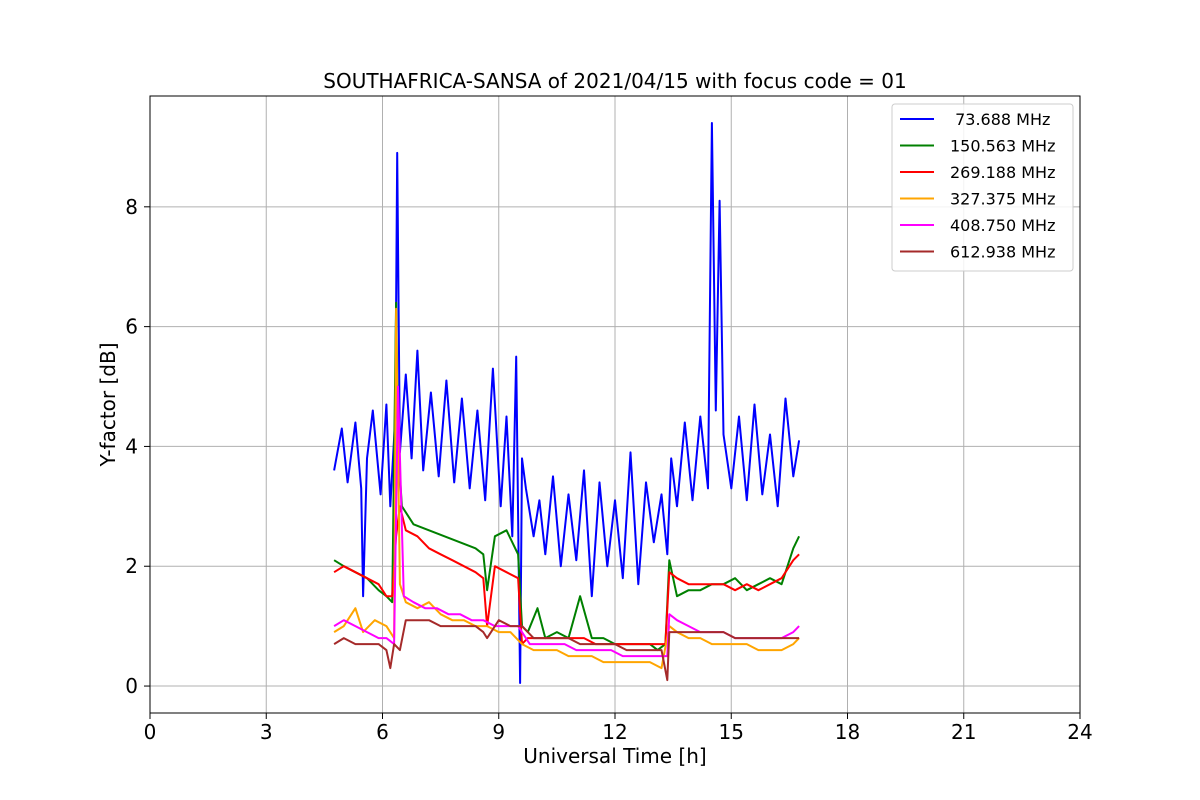 The image size is (1200, 800). What do you see at coordinates (266, 732) in the screenshot?
I see `x-tick-label: 3` at bounding box center [266, 732].